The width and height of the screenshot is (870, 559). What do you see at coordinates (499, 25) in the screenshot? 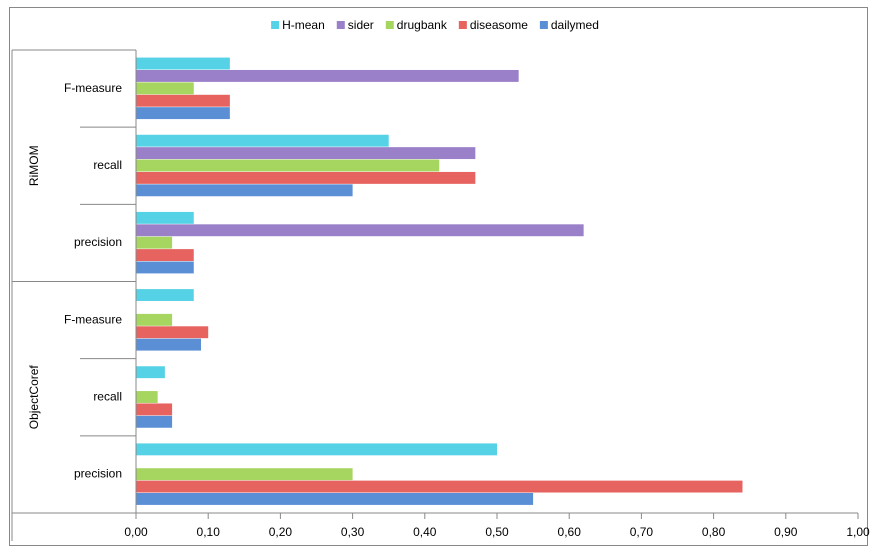
I see `legend-label: diseasome` at bounding box center [499, 25].